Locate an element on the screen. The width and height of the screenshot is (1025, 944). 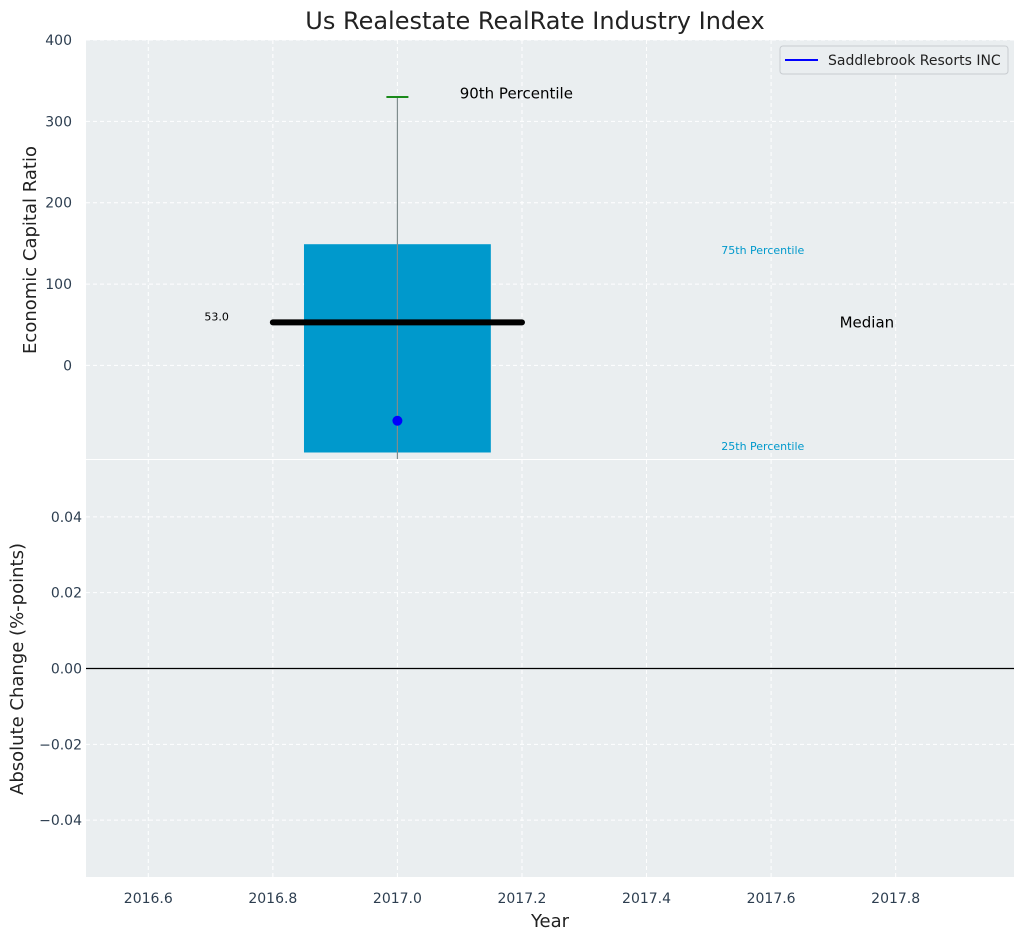
p75-annotation: 75th Percentile is located at coordinates (762, 250).